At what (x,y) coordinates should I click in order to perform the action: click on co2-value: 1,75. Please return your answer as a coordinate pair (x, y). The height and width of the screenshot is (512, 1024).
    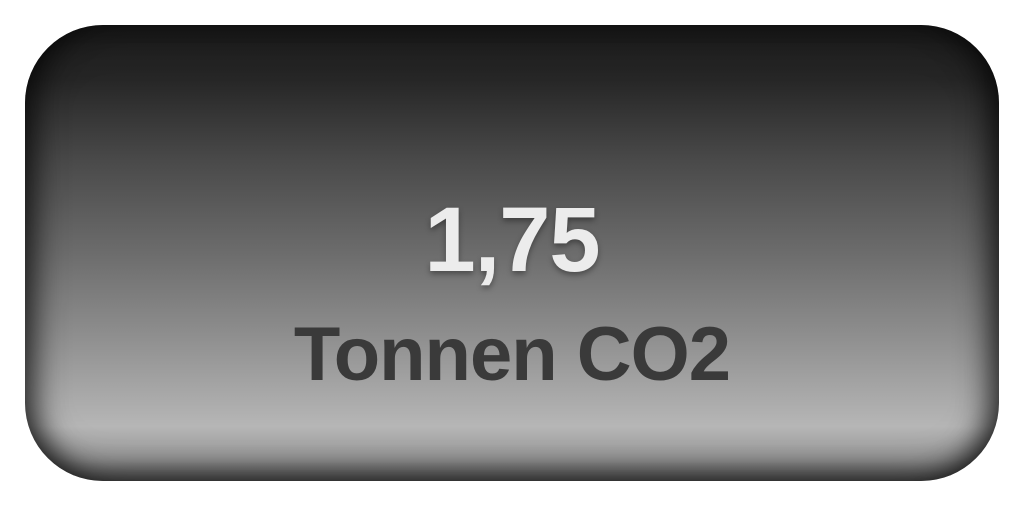
    Looking at the image, I should click on (512, 240).